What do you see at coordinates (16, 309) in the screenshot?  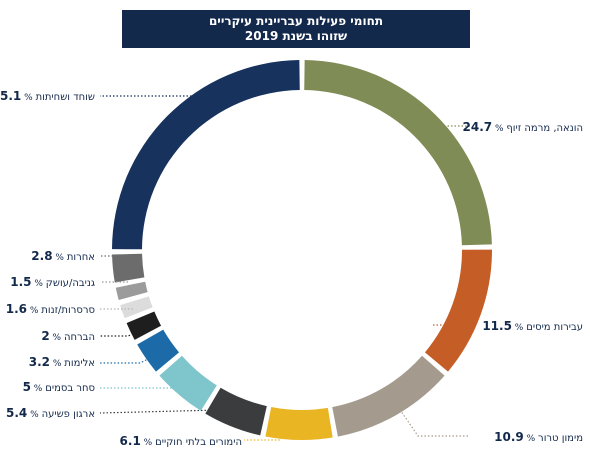 I see `slice-value: 1.6` at bounding box center [16, 309].